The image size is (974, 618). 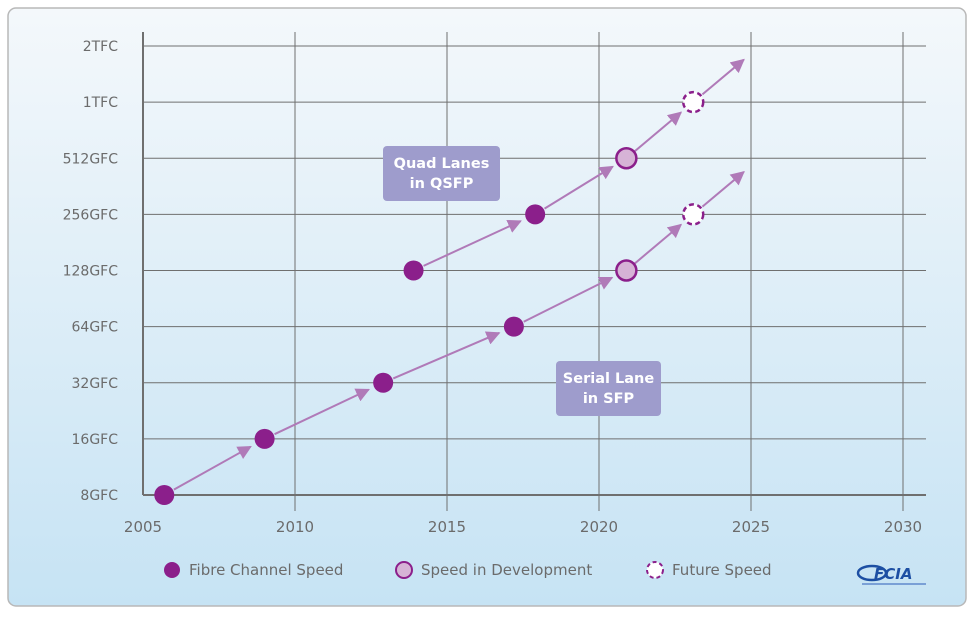 I want to click on annotation-box: Quad Lanes in QSFP, so click(x=441, y=173).